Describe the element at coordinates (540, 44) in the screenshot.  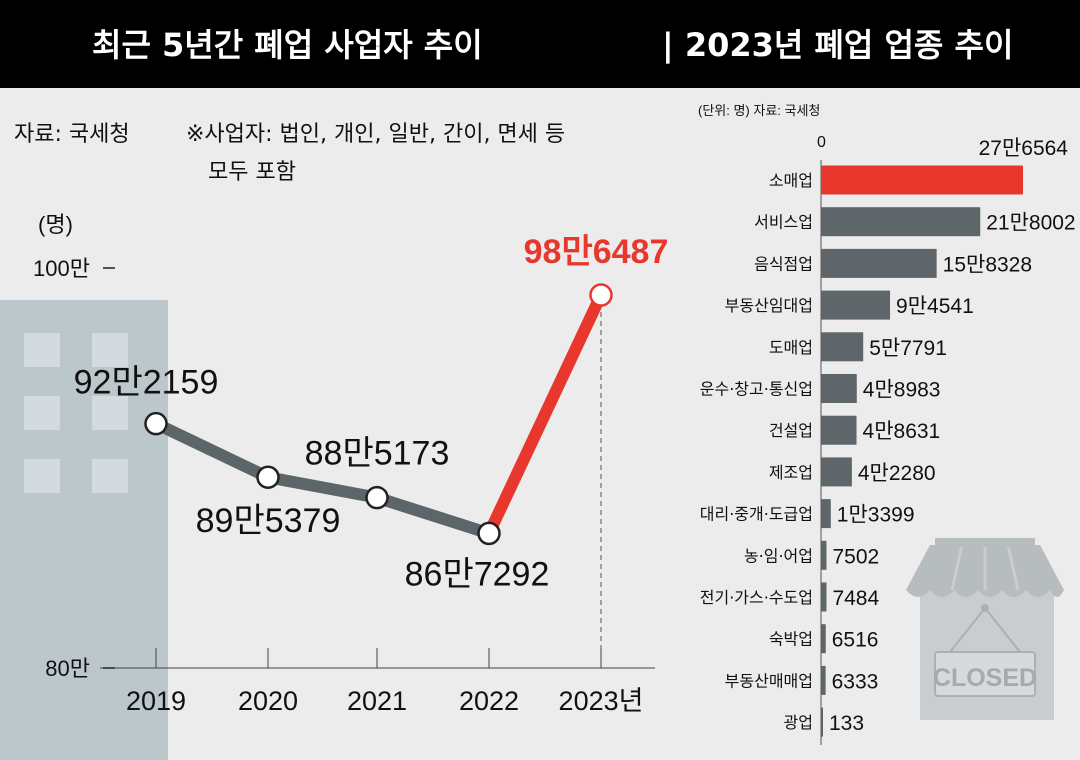
I see `header-bar: 최근 5년간 폐업 사업자 추이 | 2023년 폐업 업종 추이` at that location.